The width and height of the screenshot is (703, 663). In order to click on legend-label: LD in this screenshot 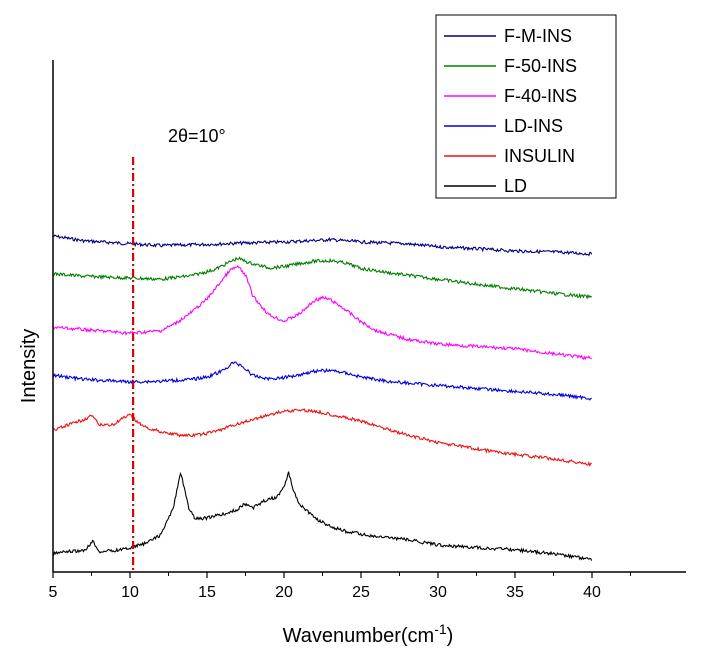, I will do `click(515, 186)`.